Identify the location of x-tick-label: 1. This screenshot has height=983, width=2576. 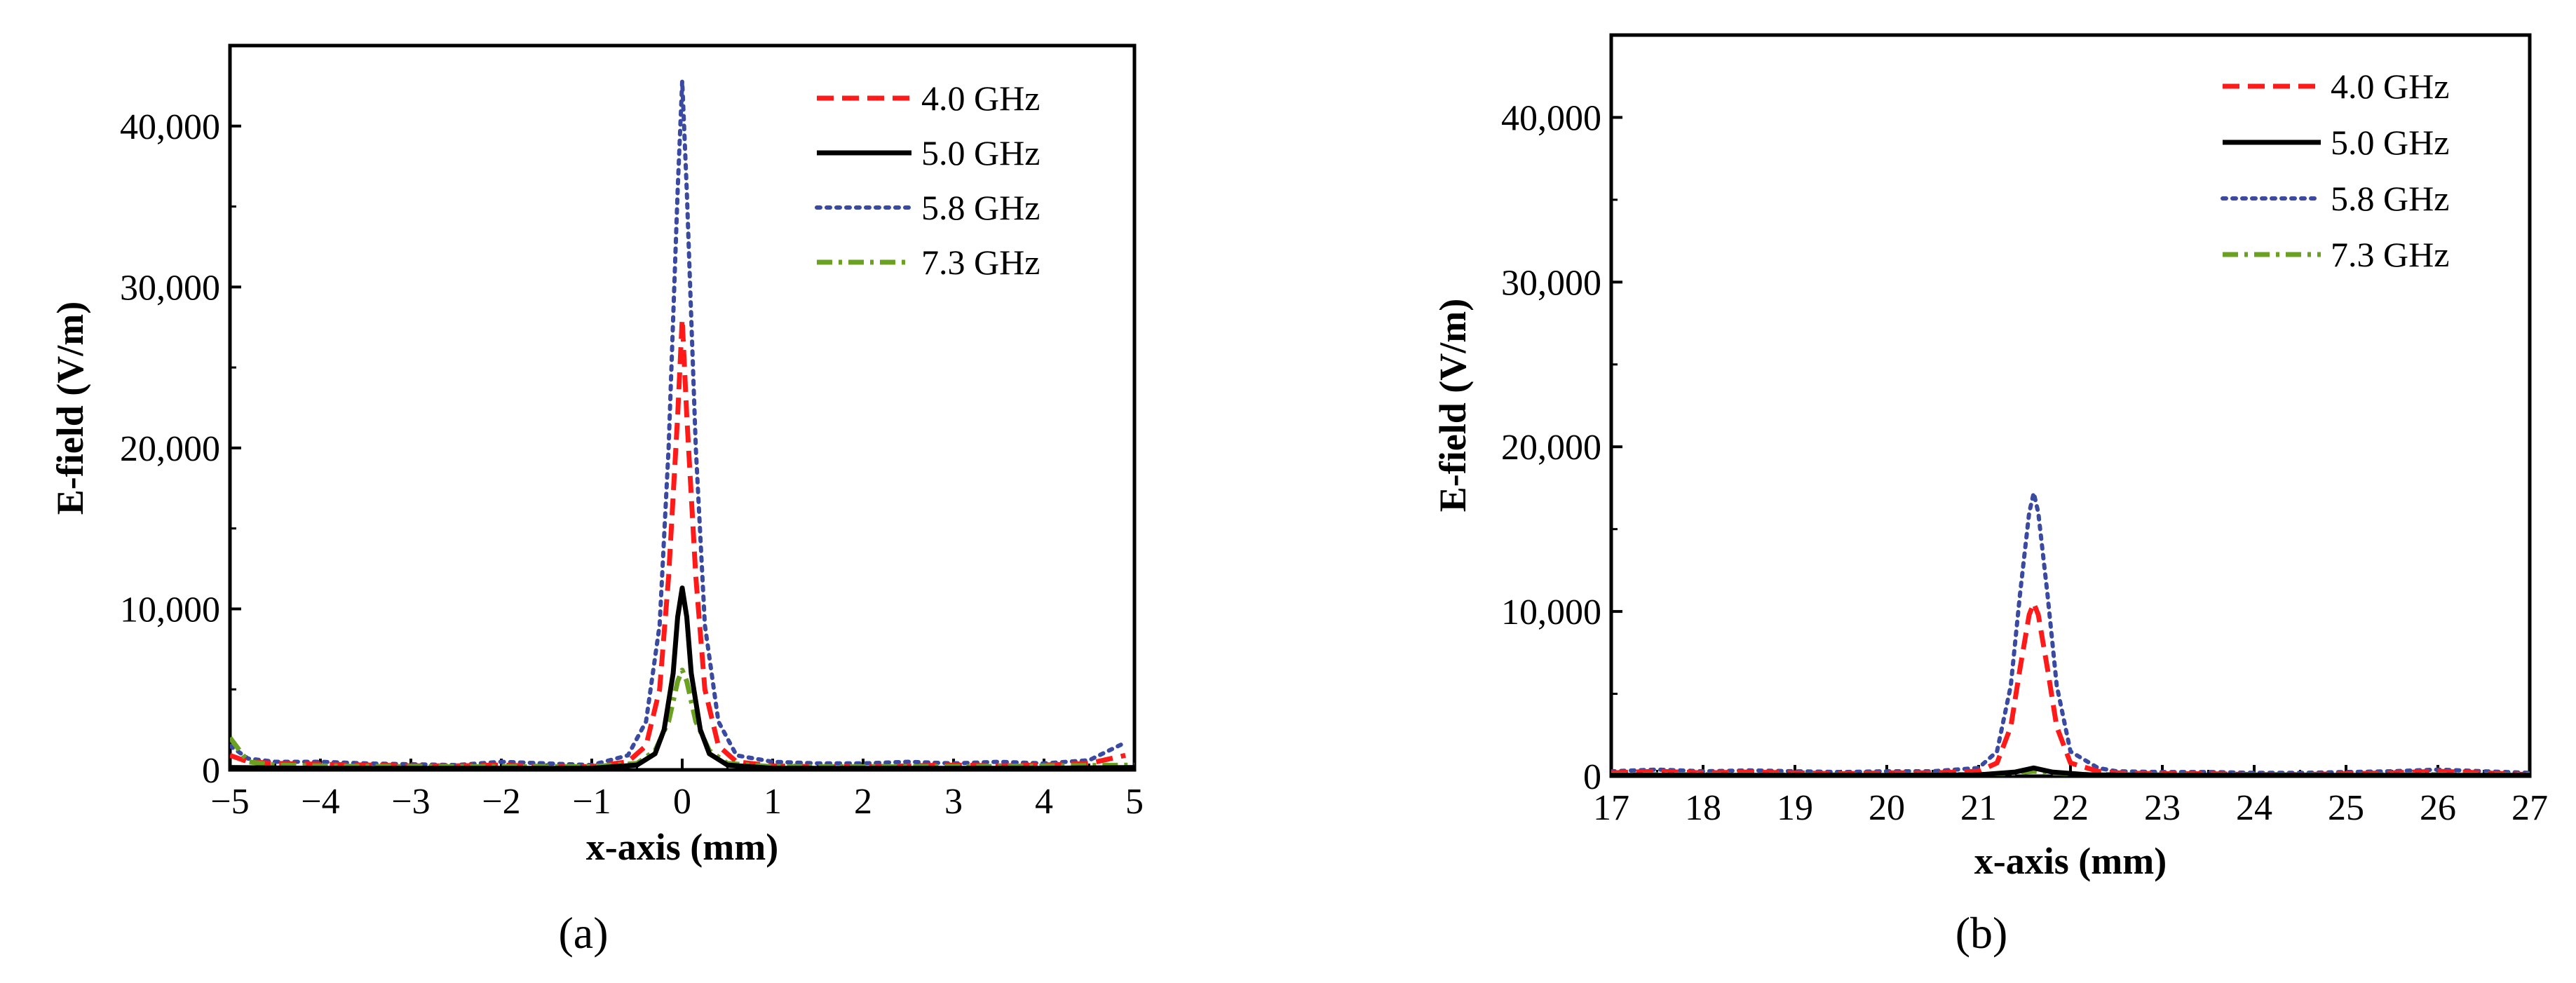
(773, 802).